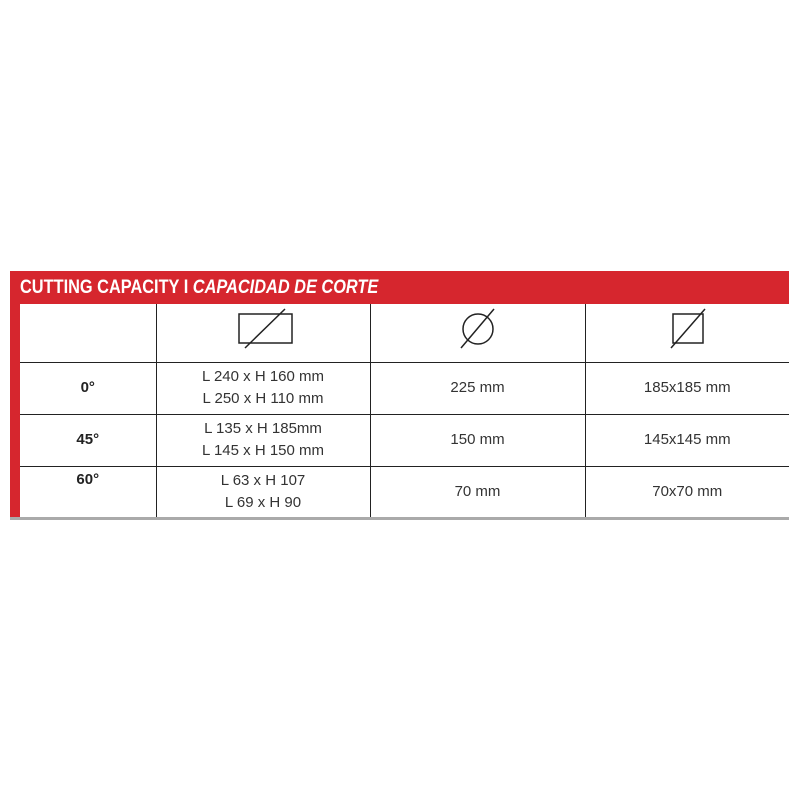  What do you see at coordinates (263, 333) in the screenshot?
I see `rectangle-section-icon` at bounding box center [263, 333].